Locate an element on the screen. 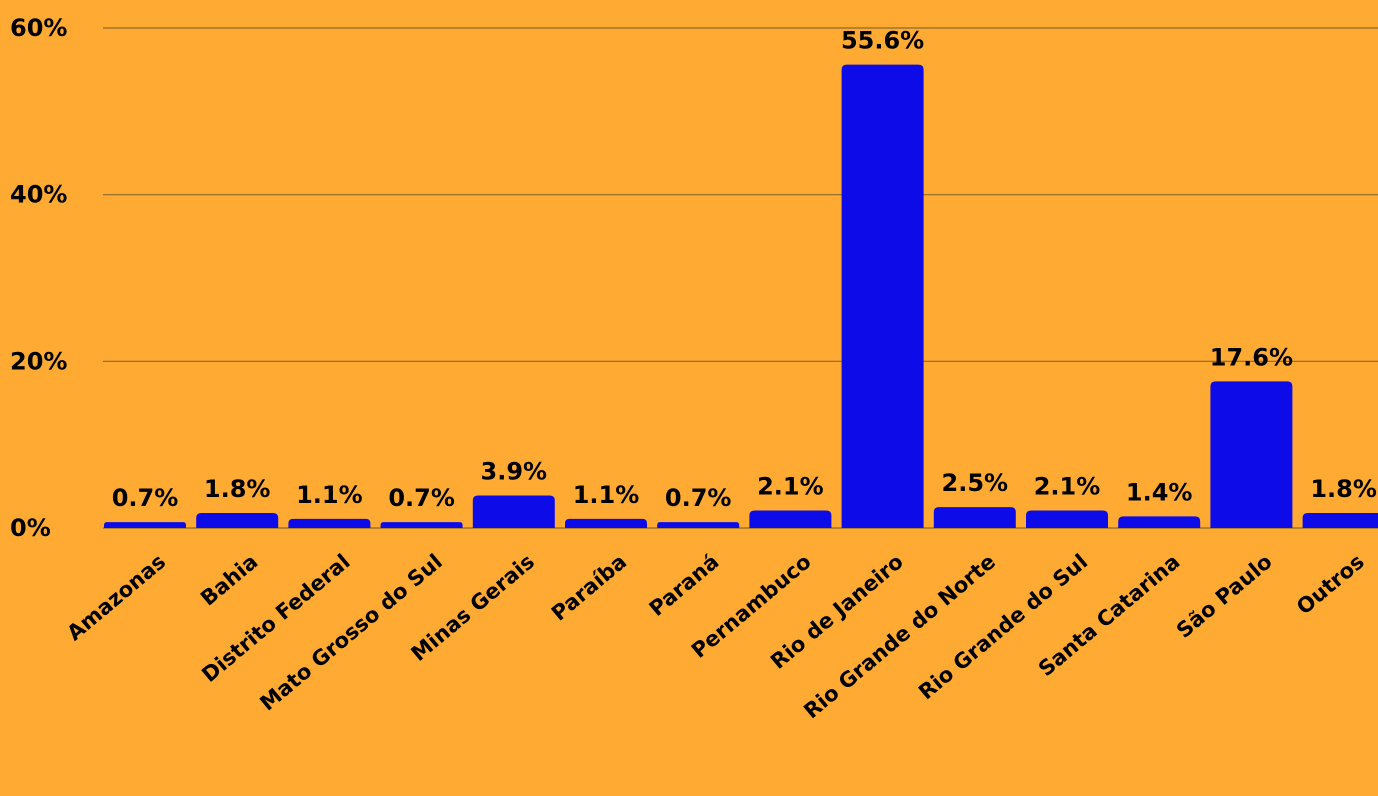  y-tick-label: 60% is located at coordinates (38, 28).